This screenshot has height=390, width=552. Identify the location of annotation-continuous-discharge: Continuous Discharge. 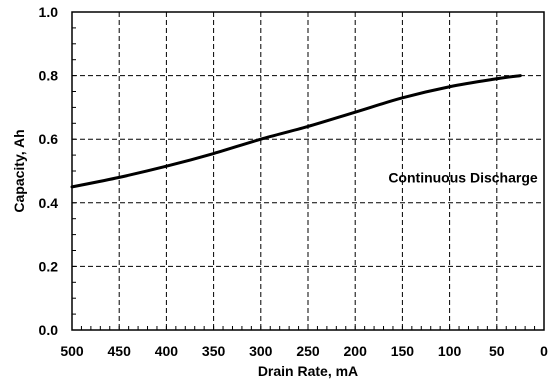
(463, 177).